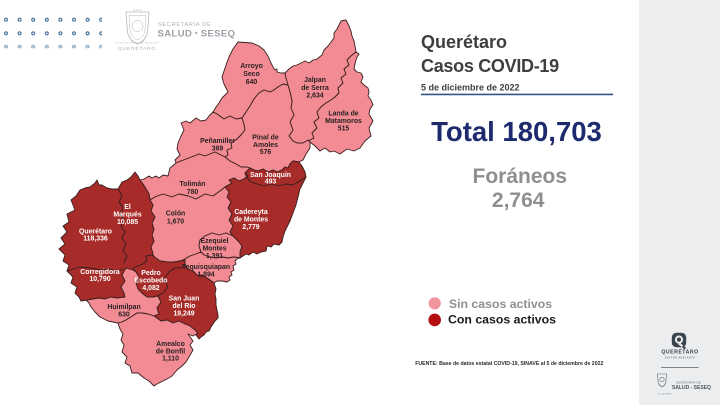  I want to click on svg-text: Escobedo, so click(151, 281).